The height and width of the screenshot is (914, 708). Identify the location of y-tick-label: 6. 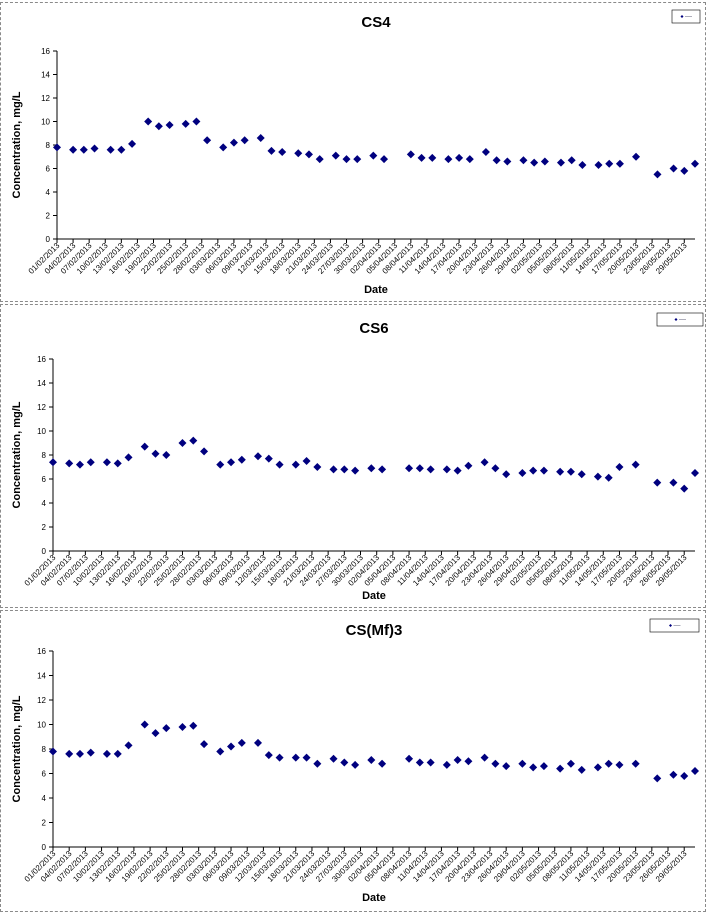
(48, 169).